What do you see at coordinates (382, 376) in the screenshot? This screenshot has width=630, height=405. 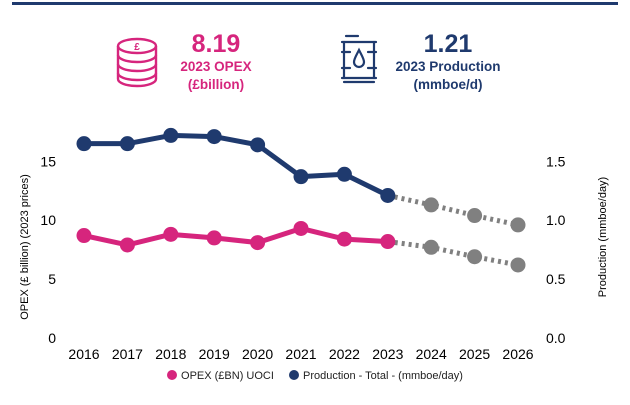 I see `legend-label-production: Production - Total - (mmboe/day)` at bounding box center [382, 376].